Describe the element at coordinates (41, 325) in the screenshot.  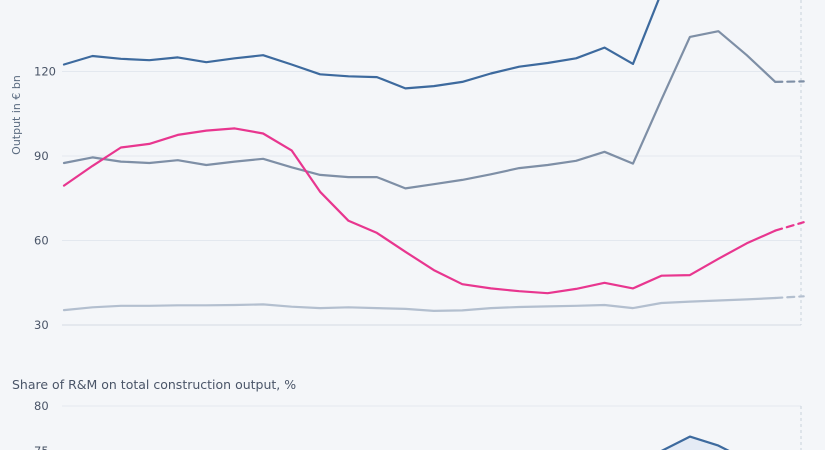
I see `y-tick-label: 30` at that location.